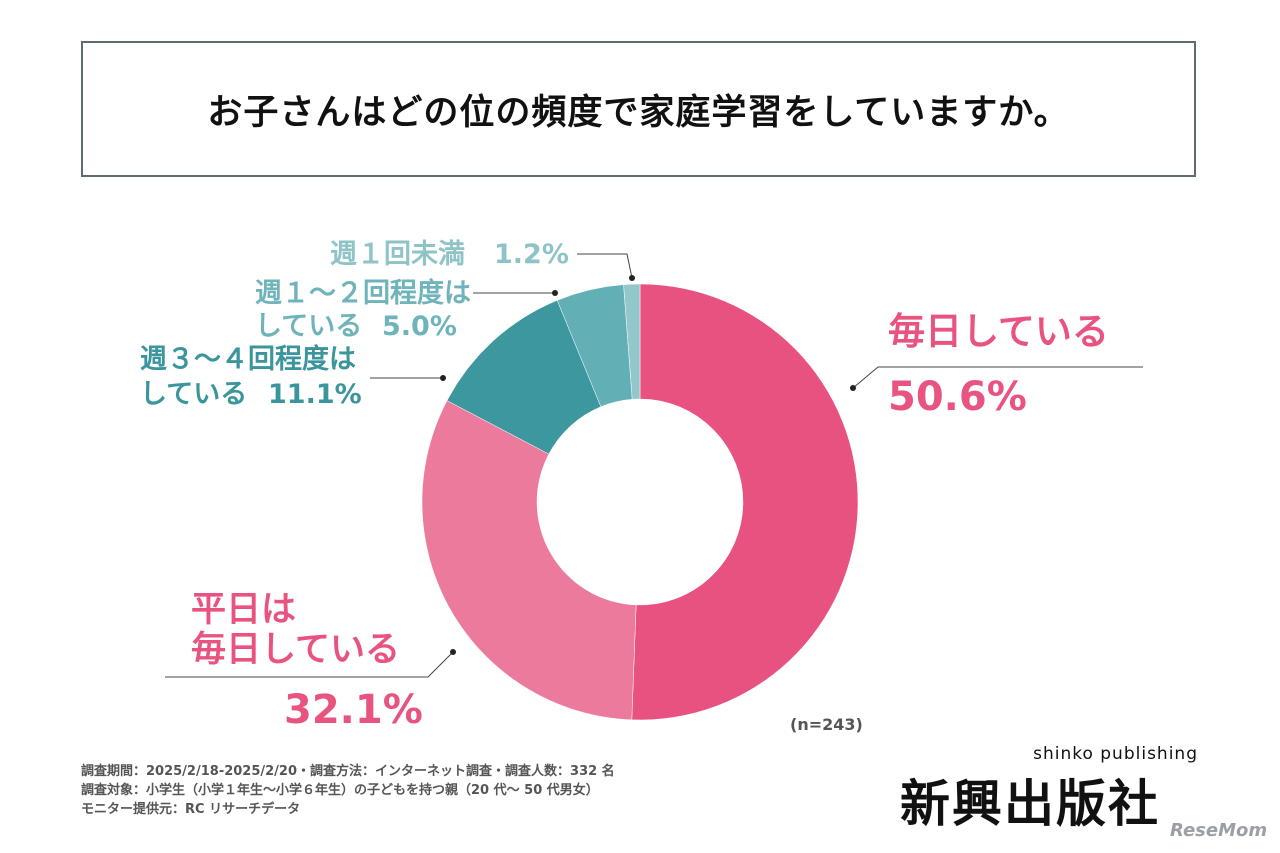 The width and height of the screenshot is (1280, 853). I want to click on label-w34-line1: 週３～４回程度は, so click(248, 359).